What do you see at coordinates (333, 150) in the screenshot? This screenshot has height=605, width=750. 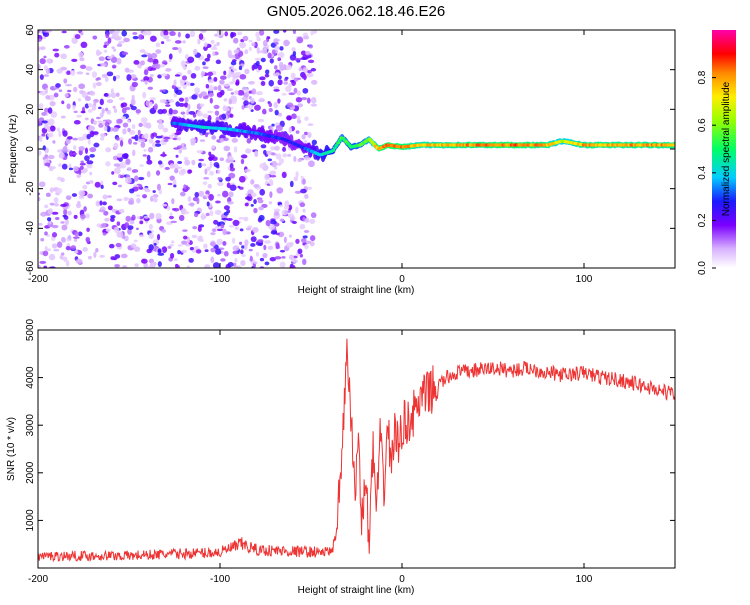 I see `track-core` at bounding box center [333, 150].